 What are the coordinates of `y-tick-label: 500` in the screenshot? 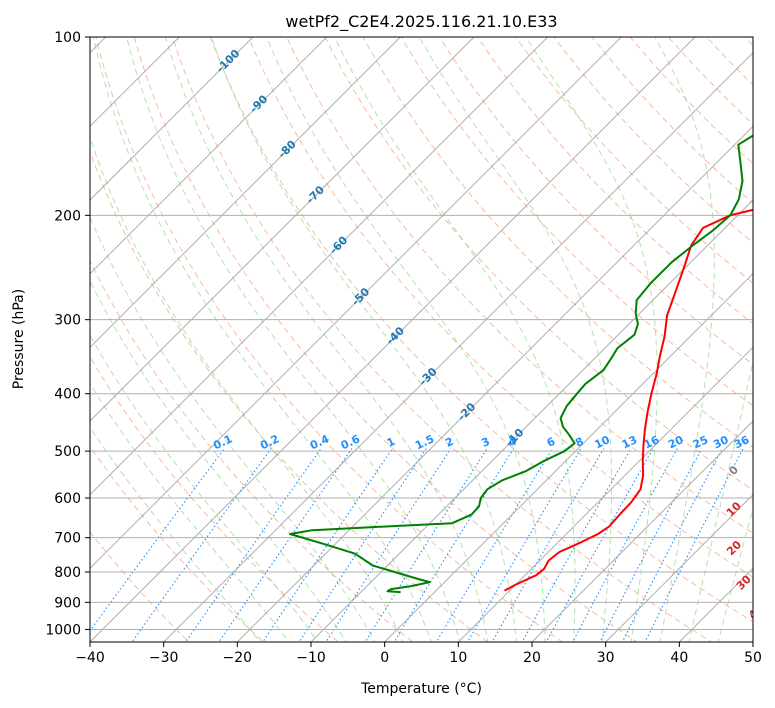 It's located at (67, 452).